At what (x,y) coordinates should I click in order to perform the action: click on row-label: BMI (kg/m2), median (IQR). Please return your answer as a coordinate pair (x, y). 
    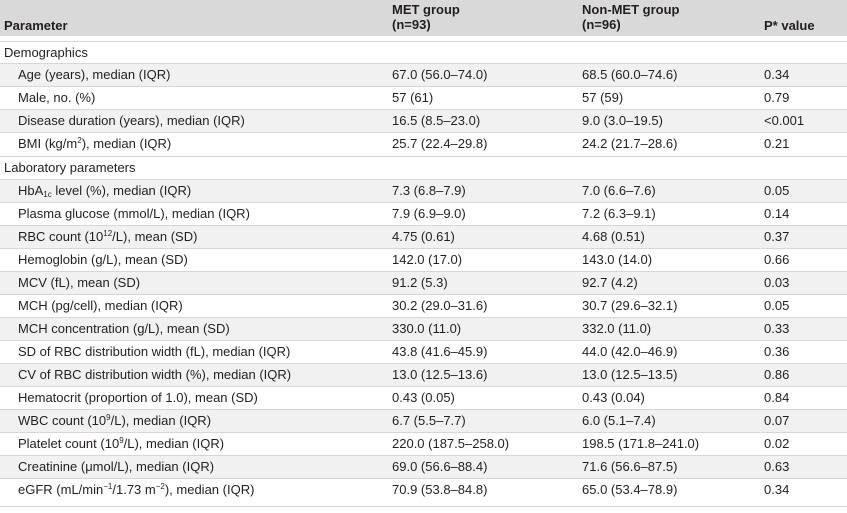
    Looking at the image, I should click on (95, 143).